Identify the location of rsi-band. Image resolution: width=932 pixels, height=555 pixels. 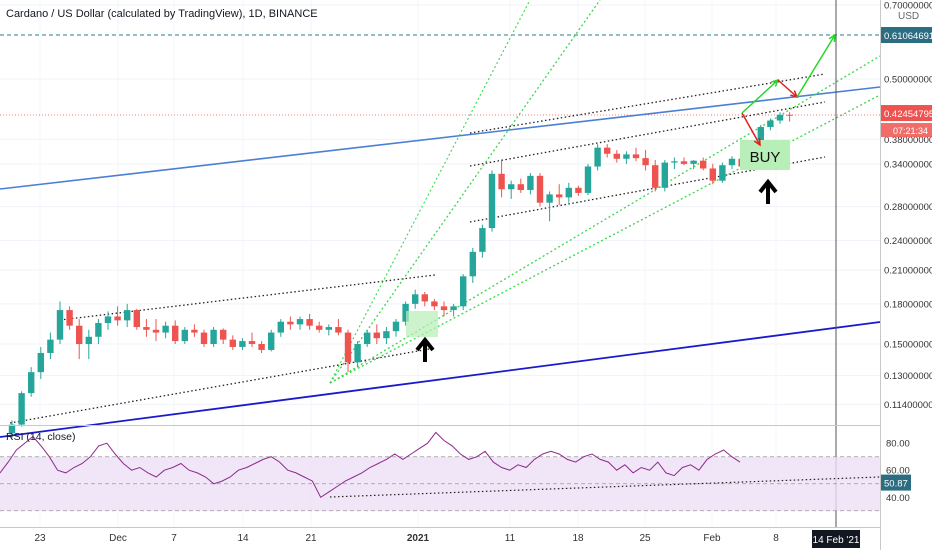
(440, 483).